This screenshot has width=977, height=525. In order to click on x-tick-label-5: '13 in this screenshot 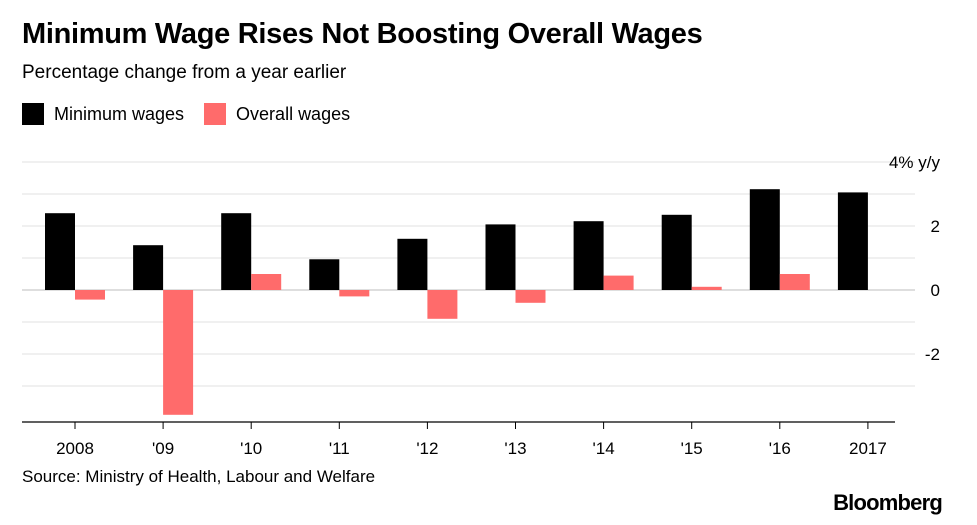, I will do `click(515, 448)`.